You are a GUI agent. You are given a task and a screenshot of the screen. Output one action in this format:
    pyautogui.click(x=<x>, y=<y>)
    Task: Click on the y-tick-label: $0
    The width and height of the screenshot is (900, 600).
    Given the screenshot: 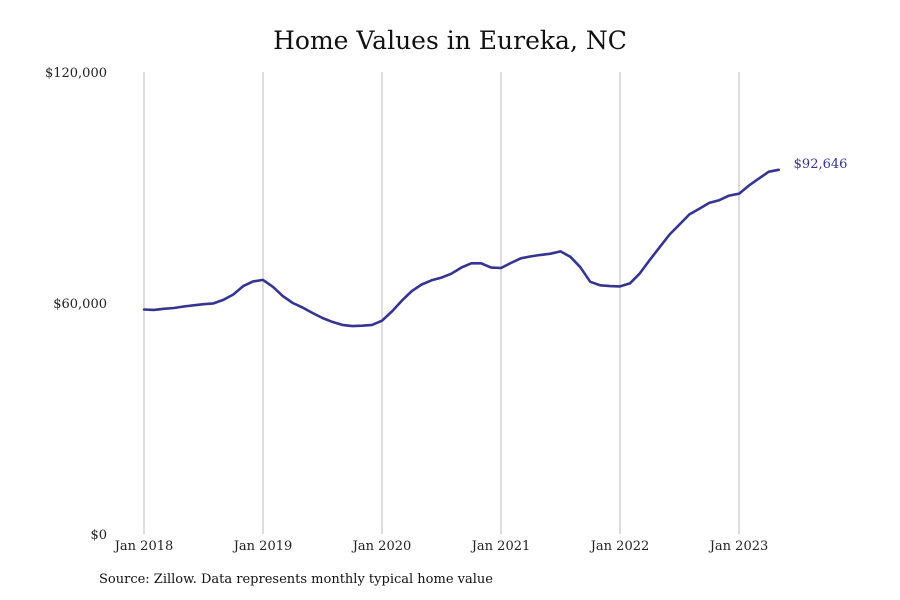 What is the action you would take?
    pyautogui.click(x=98, y=535)
    